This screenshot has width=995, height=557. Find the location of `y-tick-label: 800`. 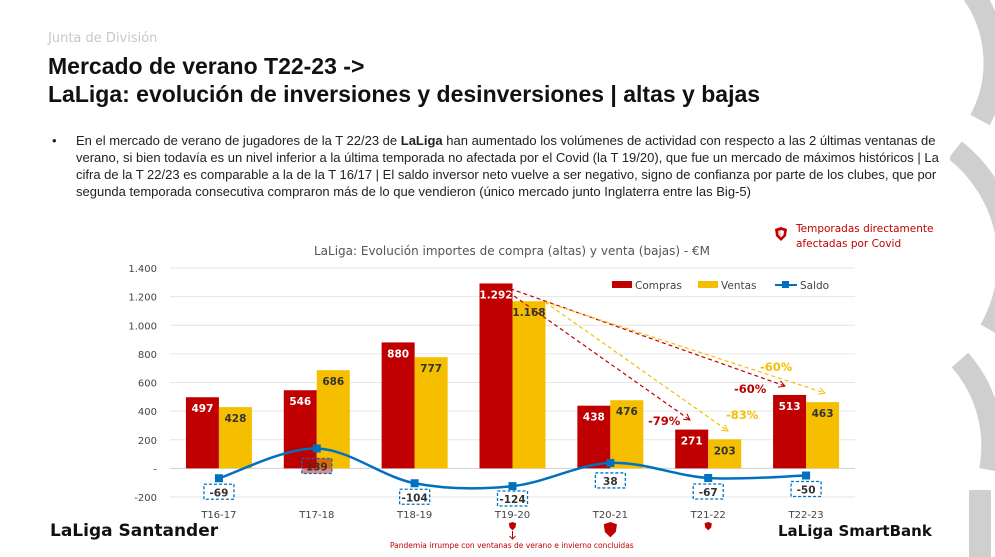

y-tick-label: 800 is located at coordinates (147, 355).